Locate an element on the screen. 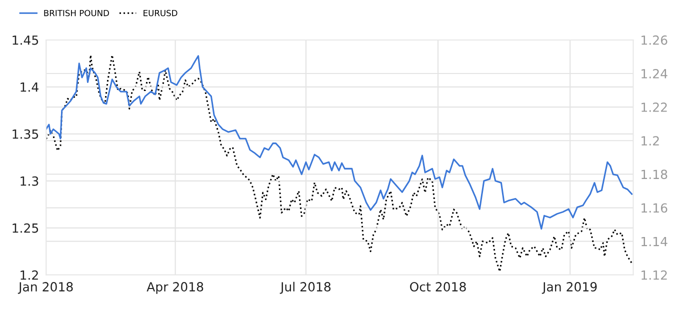 Image resolution: width=678 pixels, height=330 pixels. y2-tick-label: 1.26 is located at coordinates (655, 40).